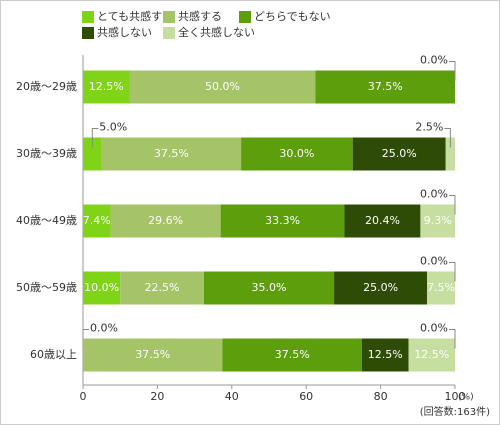 The image size is (500, 425). What do you see at coordinates (46, 220) in the screenshot?
I see `y-tick-label: 40歳～49歳` at bounding box center [46, 220].